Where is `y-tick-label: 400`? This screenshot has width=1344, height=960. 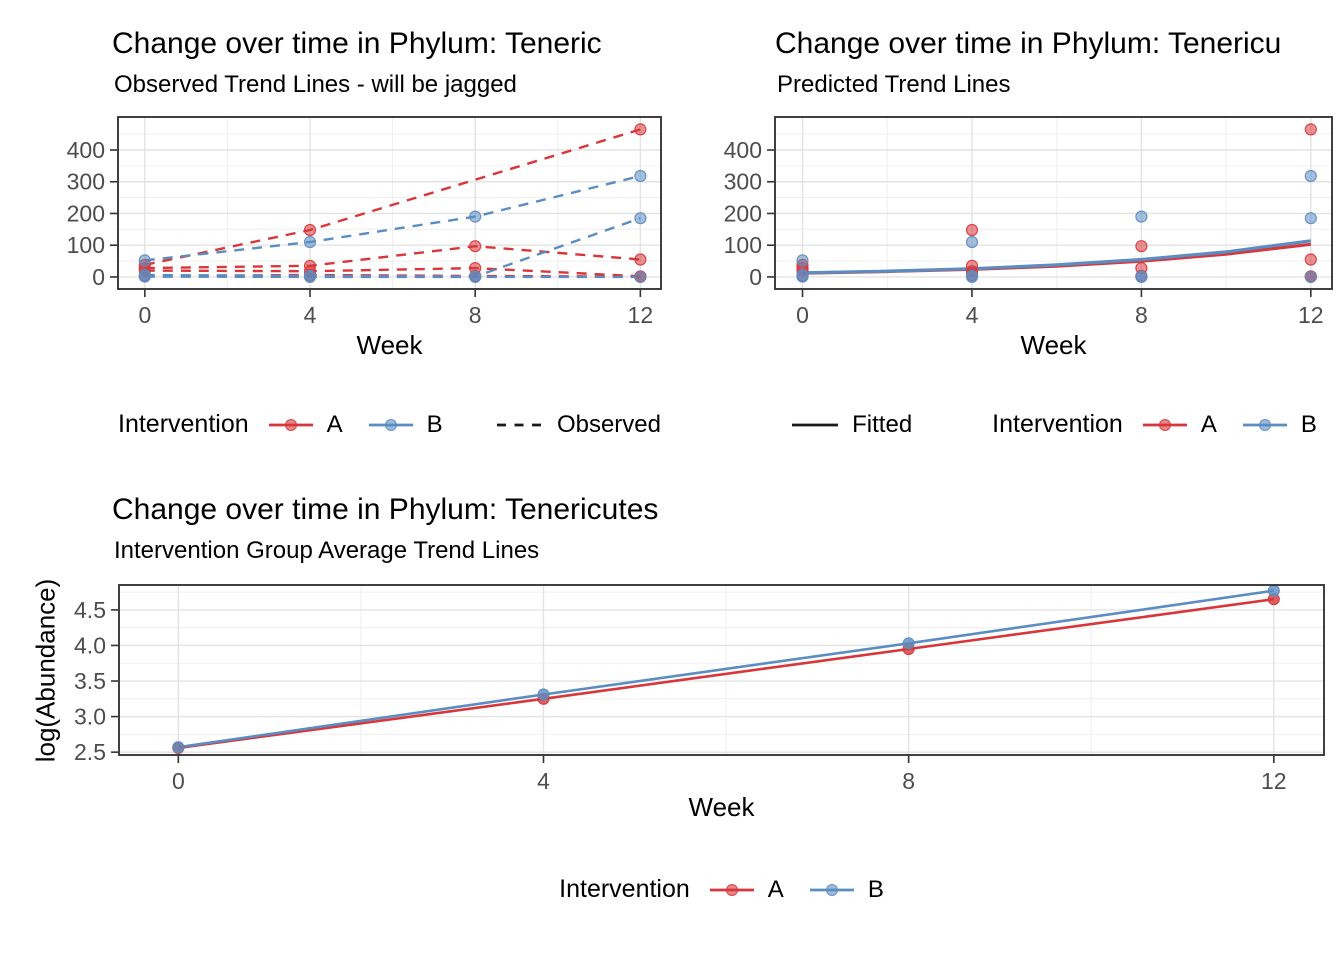 y-tick-label: 400 is located at coordinates (743, 150).